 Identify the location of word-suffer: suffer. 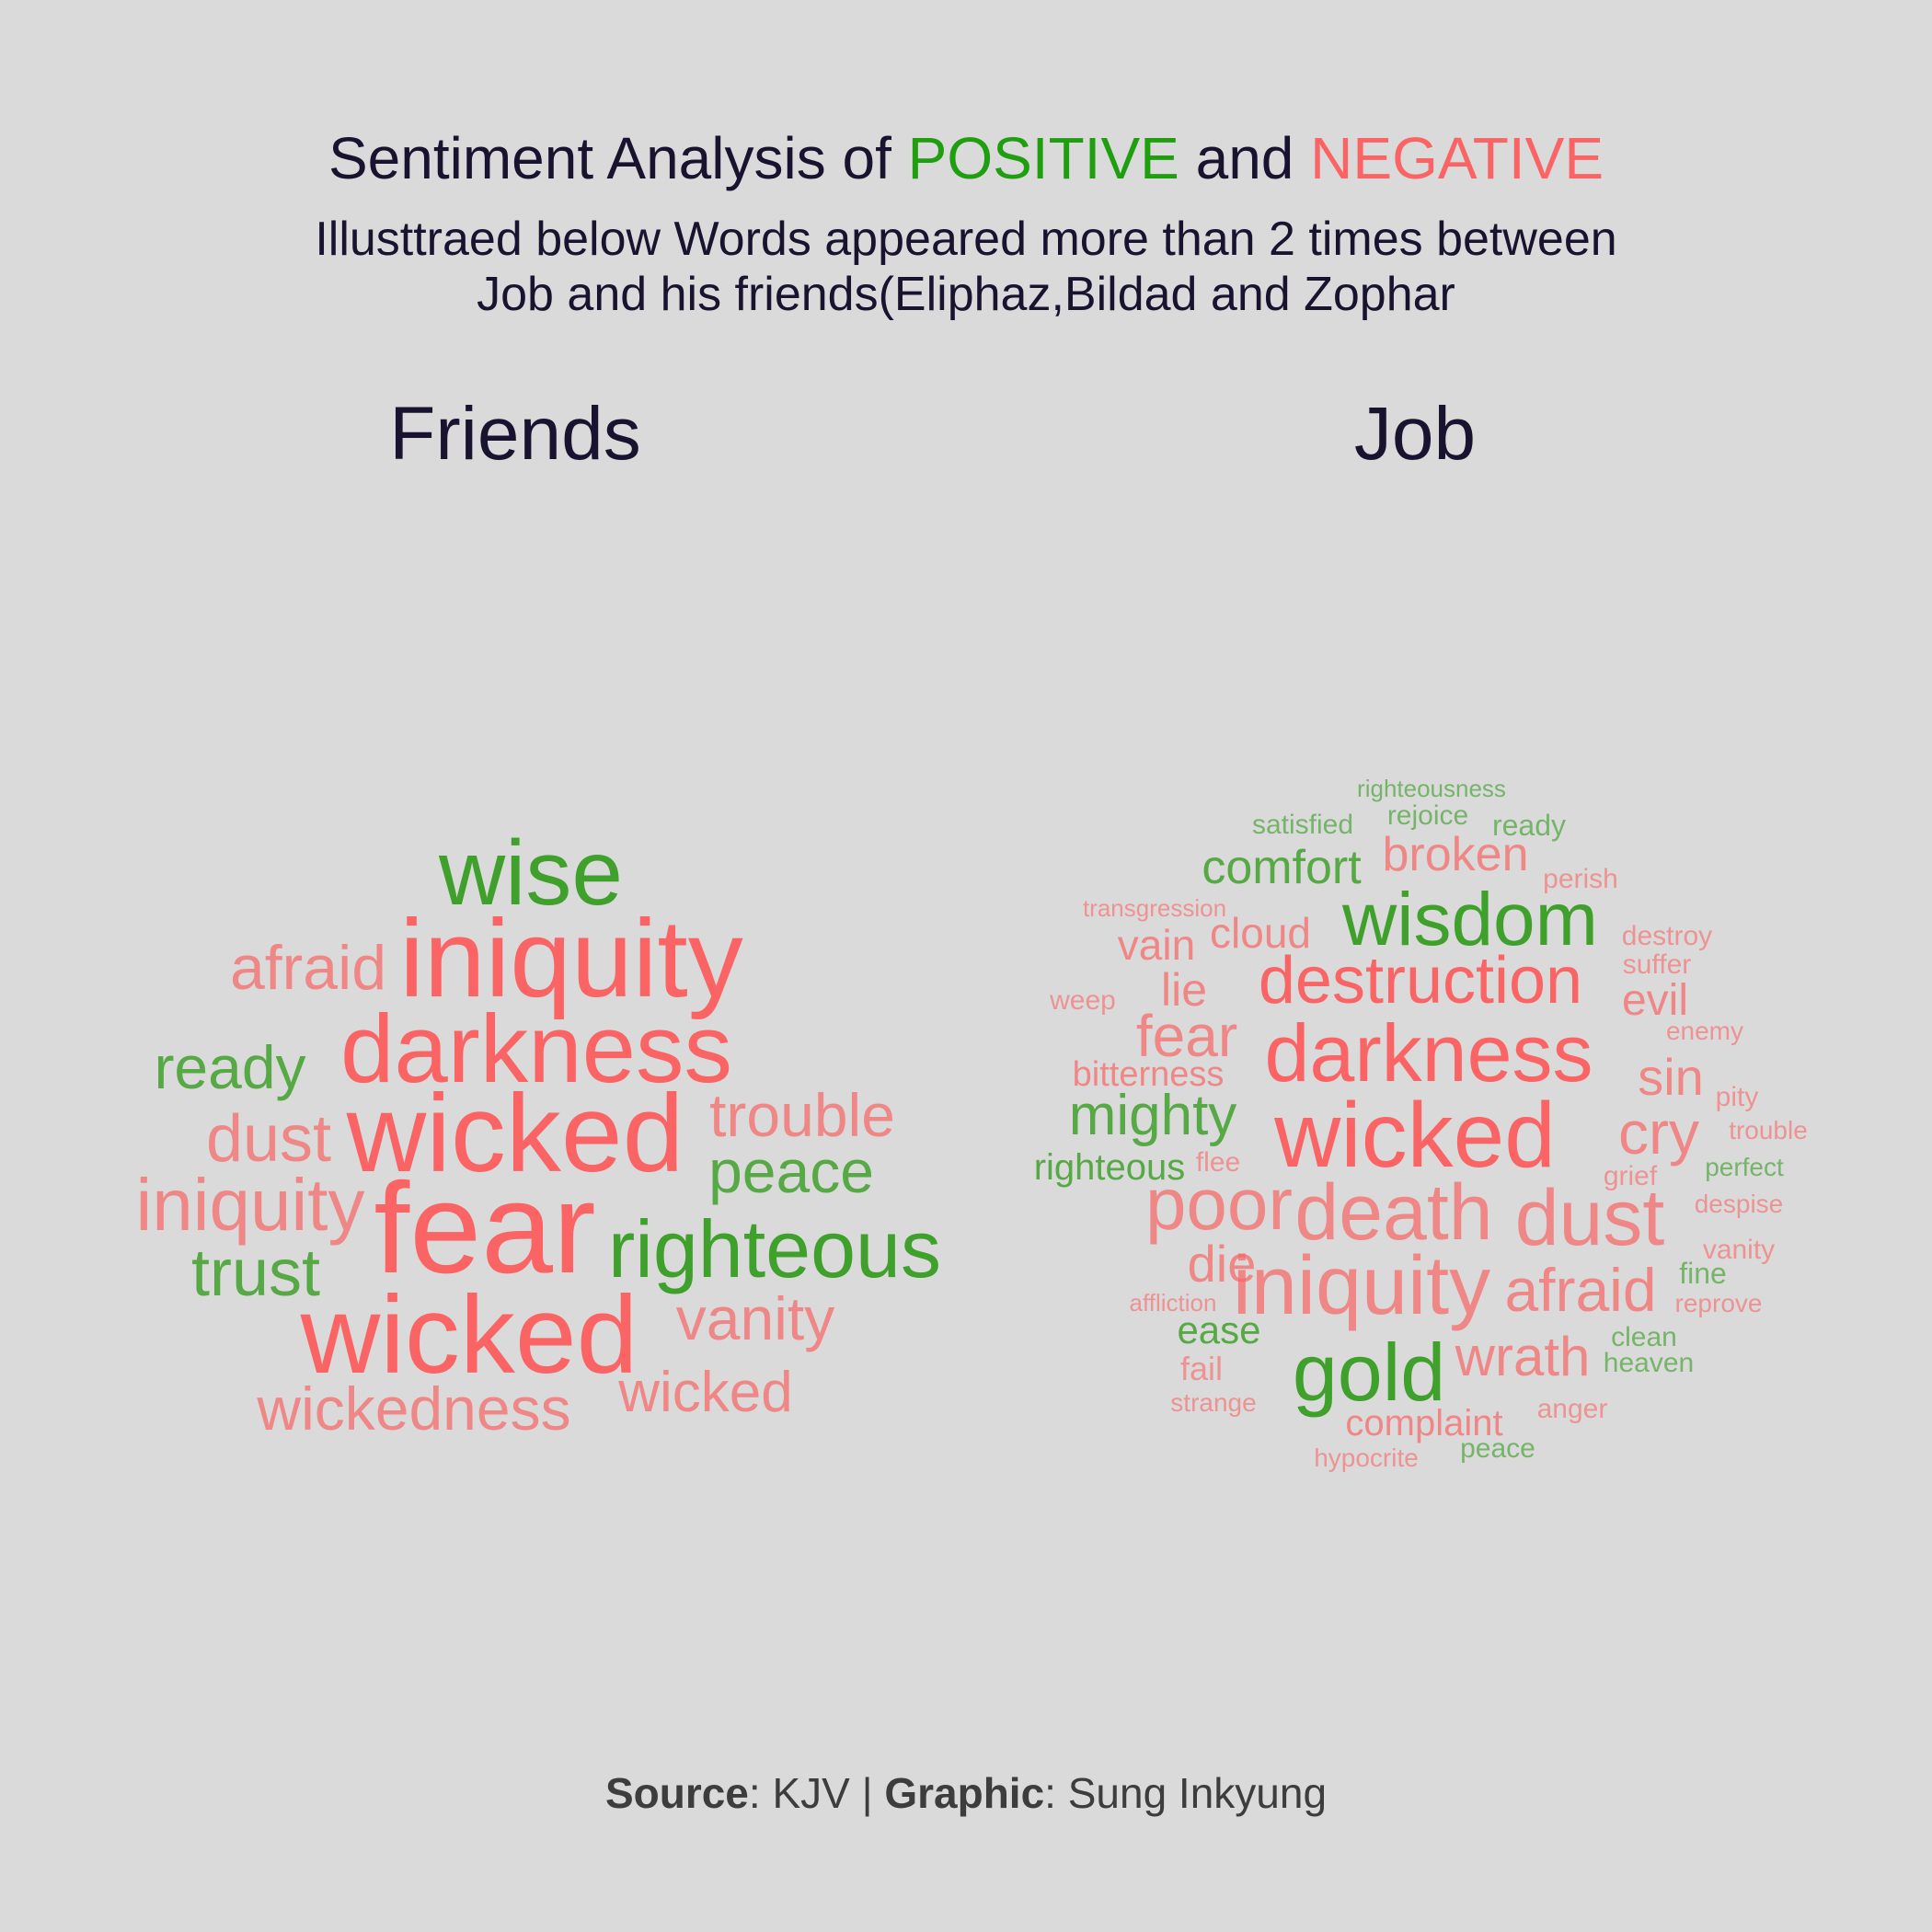
(1657, 964).